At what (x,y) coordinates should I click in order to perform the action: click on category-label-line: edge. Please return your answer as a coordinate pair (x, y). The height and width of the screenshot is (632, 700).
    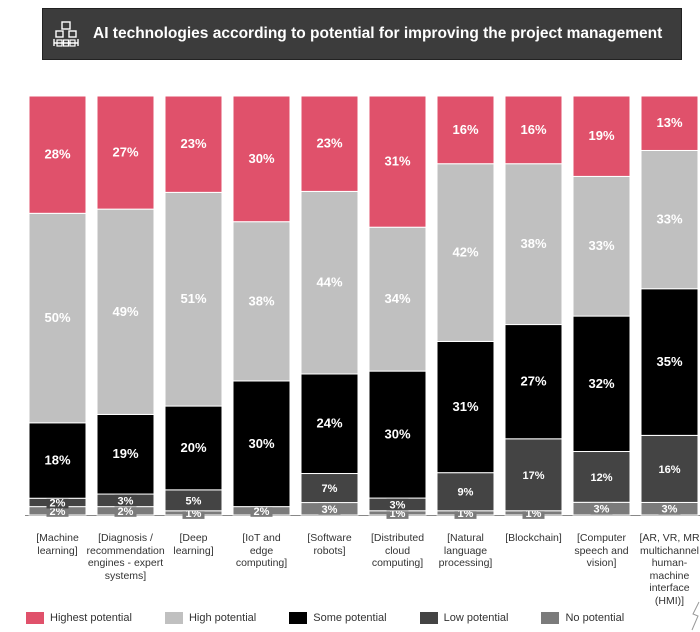
    Looking at the image, I should click on (261, 550).